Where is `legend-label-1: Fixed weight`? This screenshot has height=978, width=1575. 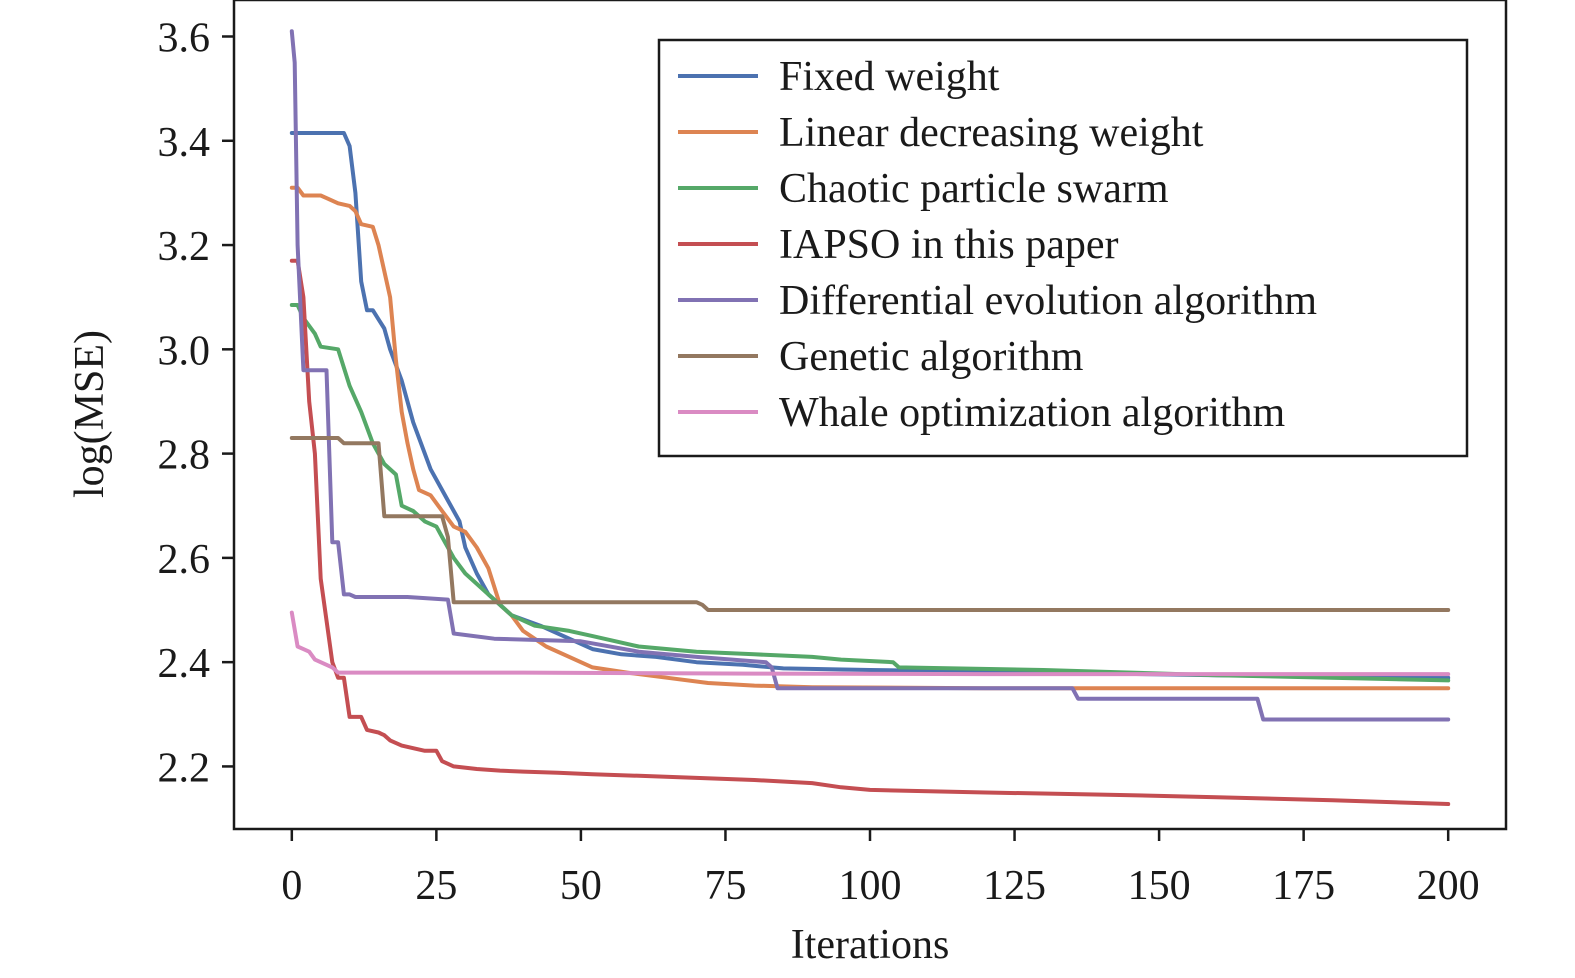
legend-label-1: Fixed weight is located at coordinates (889, 77).